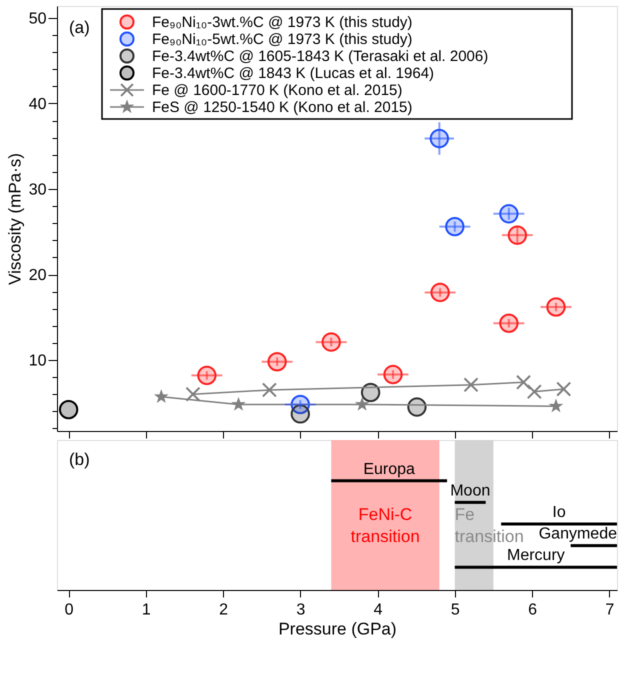 This screenshot has height=699, width=641. Describe the element at coordinates (282, 39) in the screenshot. I see `legend-label: Fe₉₀Ni₁₀-5wt.%C @ 1973 K (this study)` at that location.